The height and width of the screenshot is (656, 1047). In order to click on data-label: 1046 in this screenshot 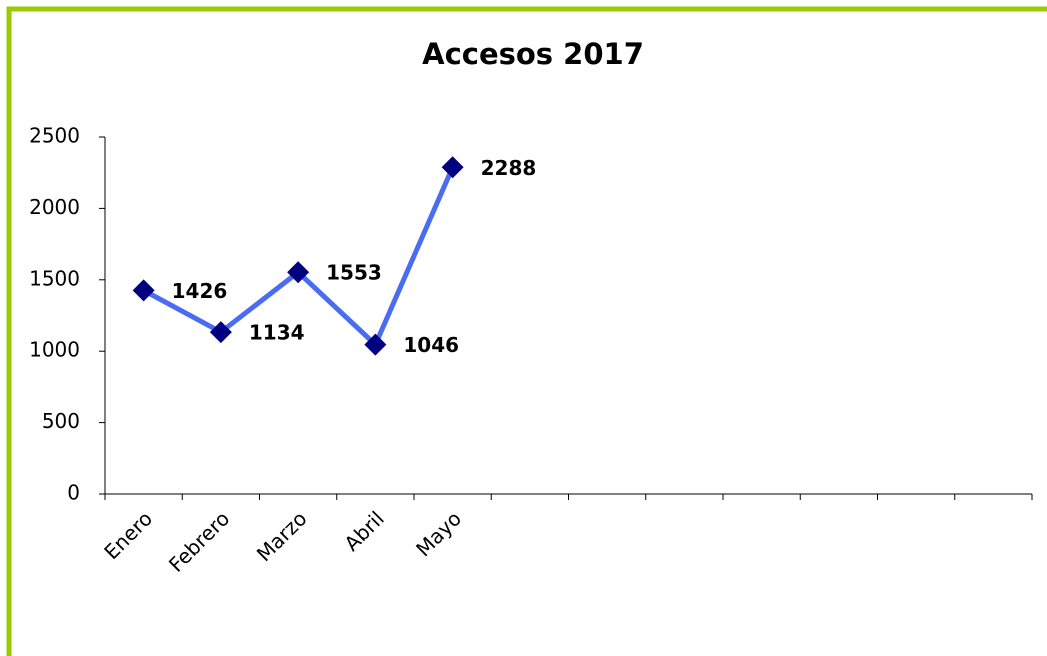, I will do `click(431, 345)`.